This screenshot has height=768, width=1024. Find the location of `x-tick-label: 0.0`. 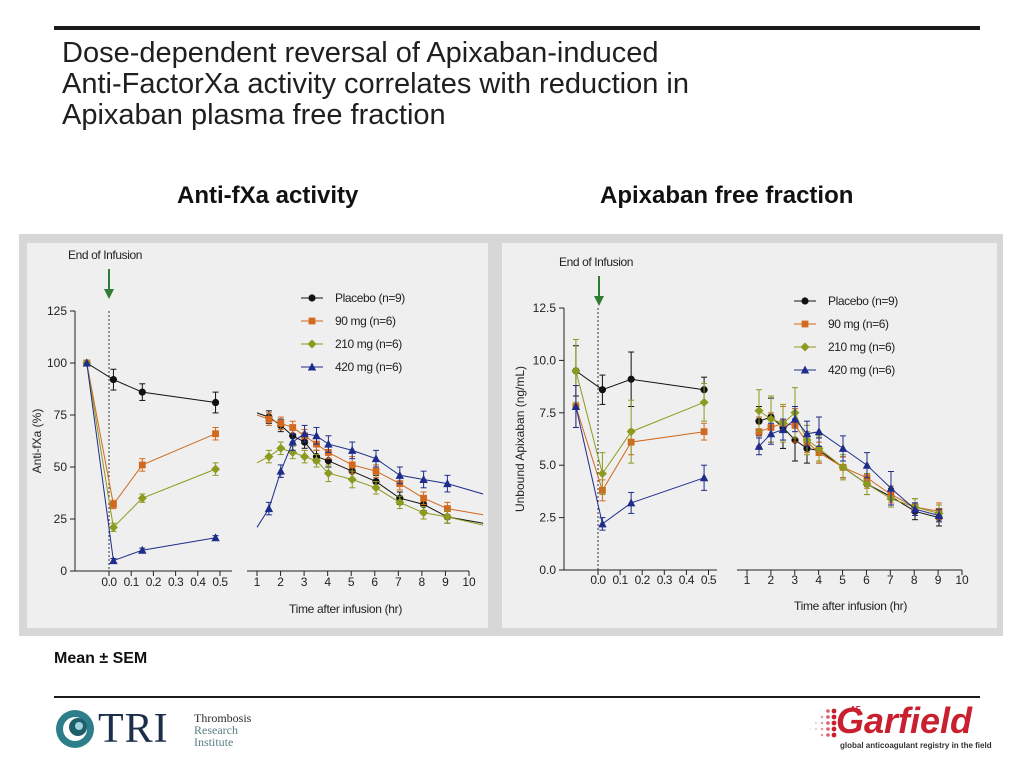

x-tick-label: 0.0 is located at coordinates (109, 582).